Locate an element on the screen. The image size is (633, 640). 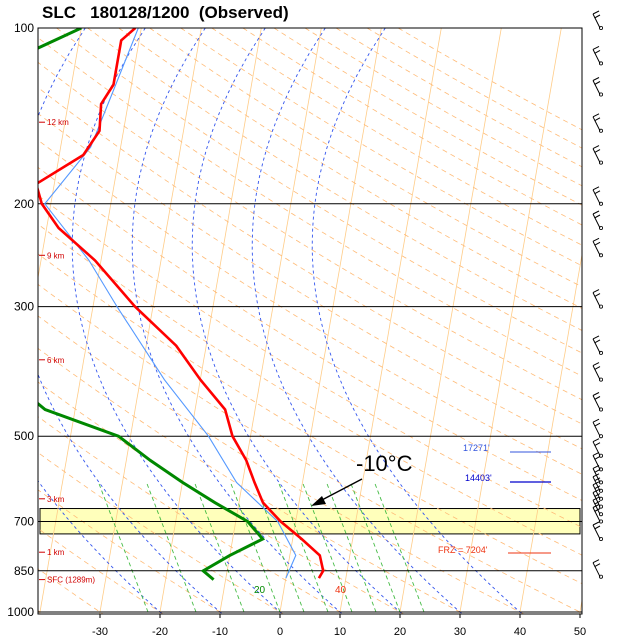
pressure-tick-100: 100 is located at coordinates (24, 28).